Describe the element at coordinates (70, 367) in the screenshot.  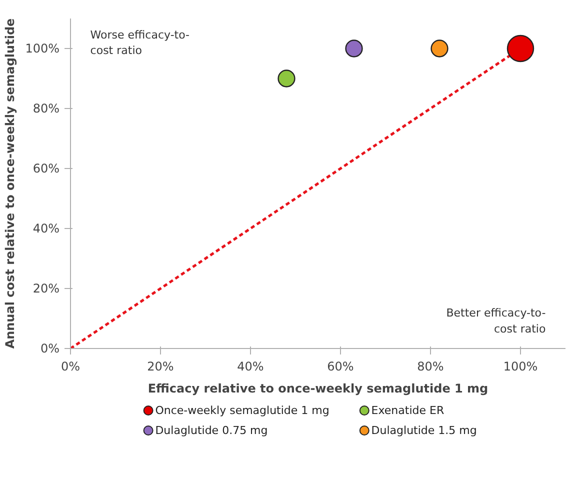
I see `x-tick-label: 0%` at that location.